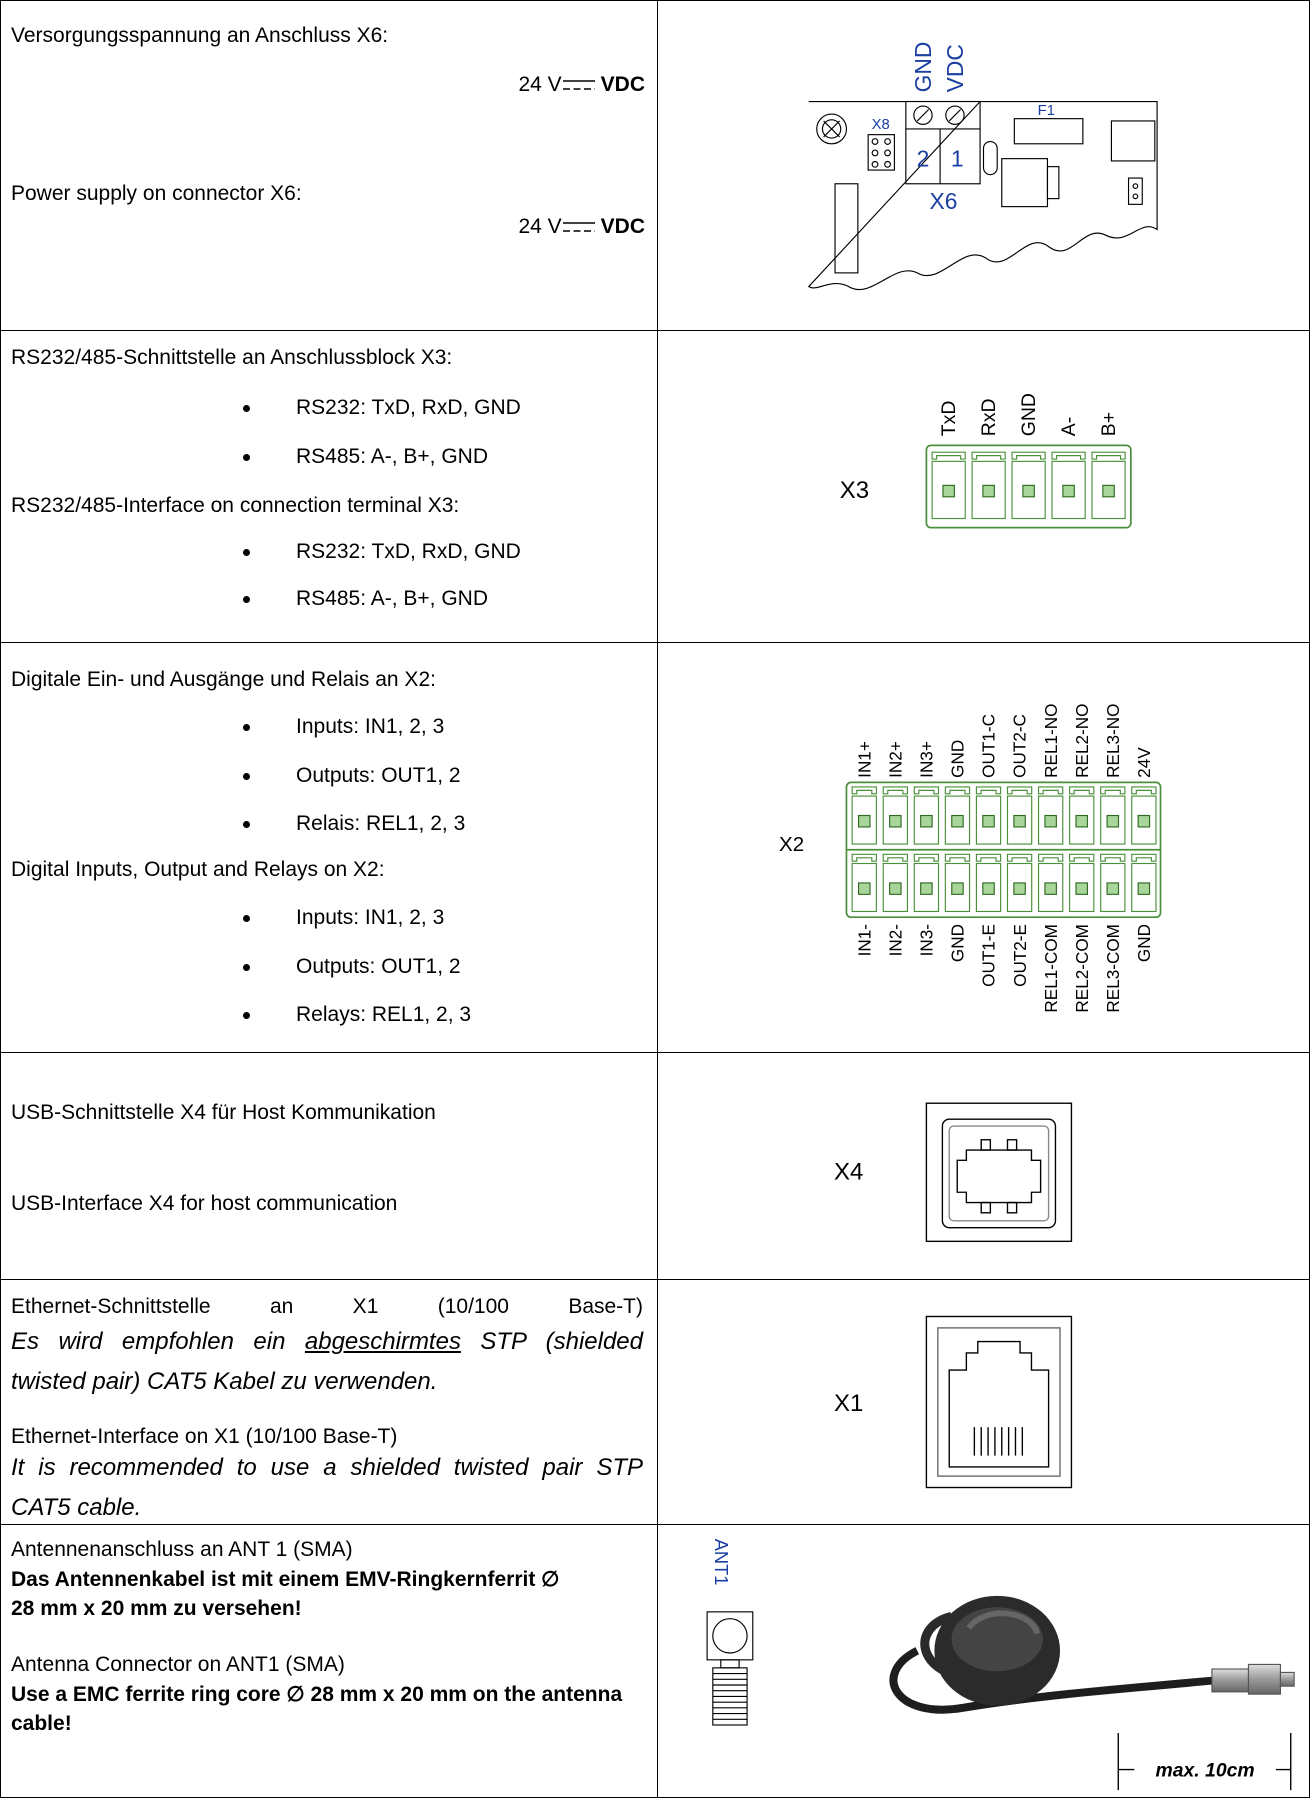 The image size is (1310, 1798). I want to click on voltage-line: 24 V VDC, so click(581, 85).